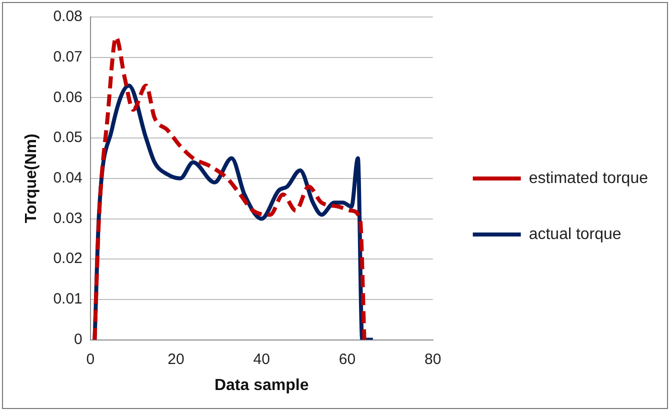 The height and width of the screenshot is (413, 672). I want to click on x-axis-title: Data sample, so click(261, 385).